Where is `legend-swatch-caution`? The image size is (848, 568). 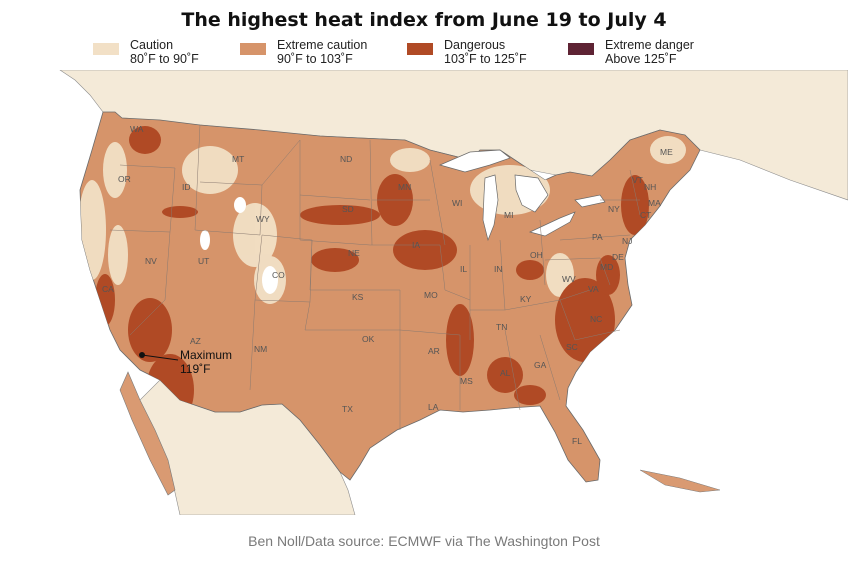 legend-swatch-caution is located at coordinates (106, 49).